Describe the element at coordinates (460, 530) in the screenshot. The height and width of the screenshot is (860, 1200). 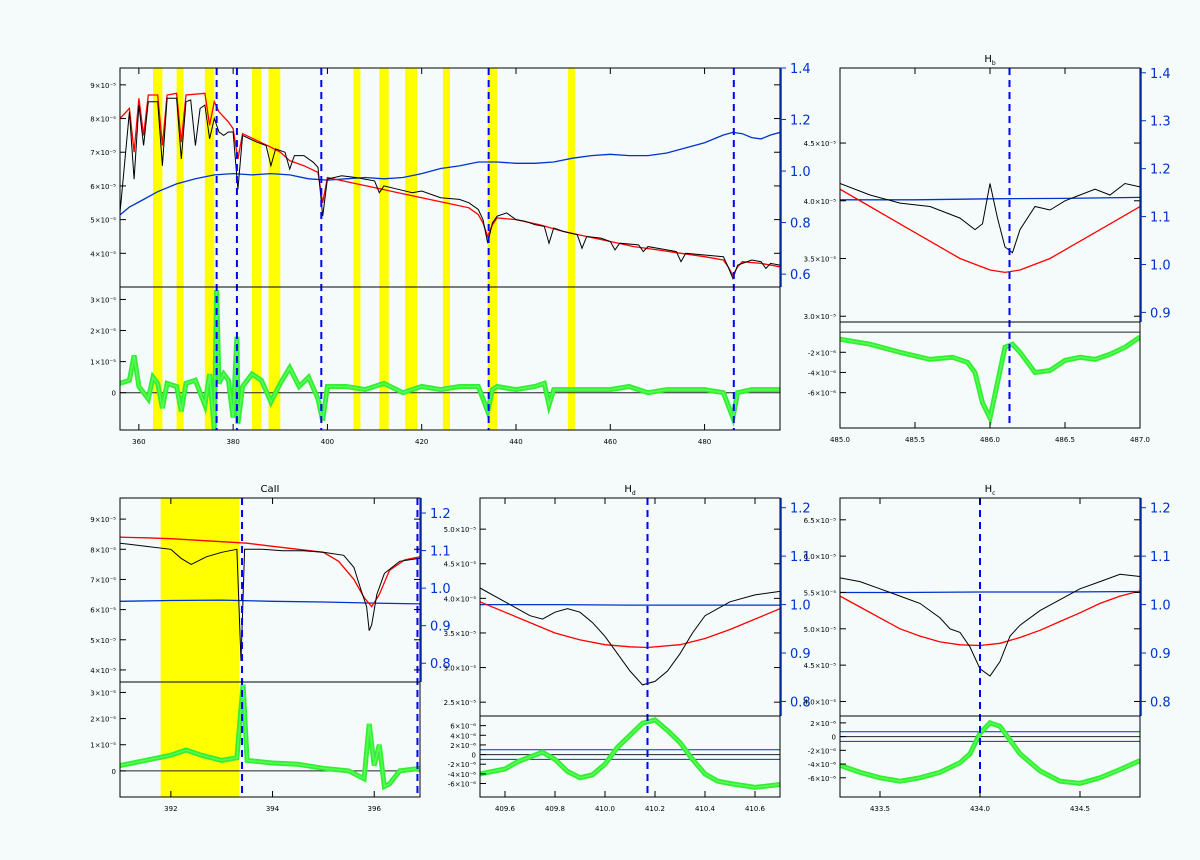
I see `y-tick-label: 5.0×10⁻⁵` at that location.